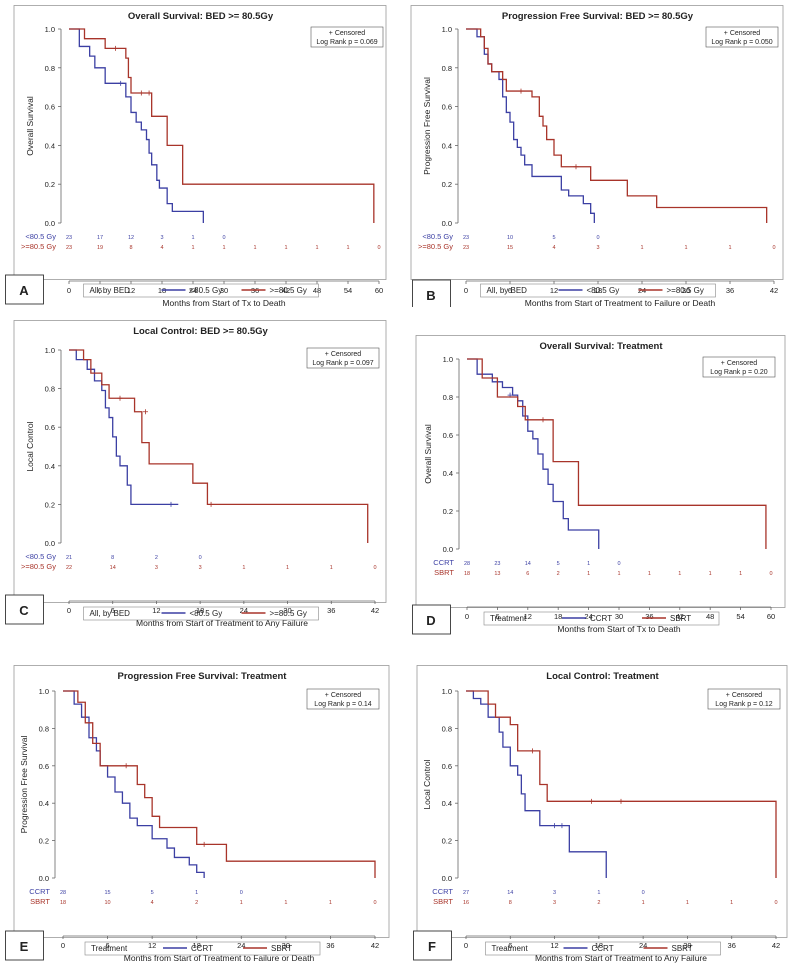 Image resolution: width=791 pixels, height=967 pixels. Describe the element at coordinates (342, 363) in the screenshot. I see `log-rank-p: Log Rank p = 0.097` at that location.